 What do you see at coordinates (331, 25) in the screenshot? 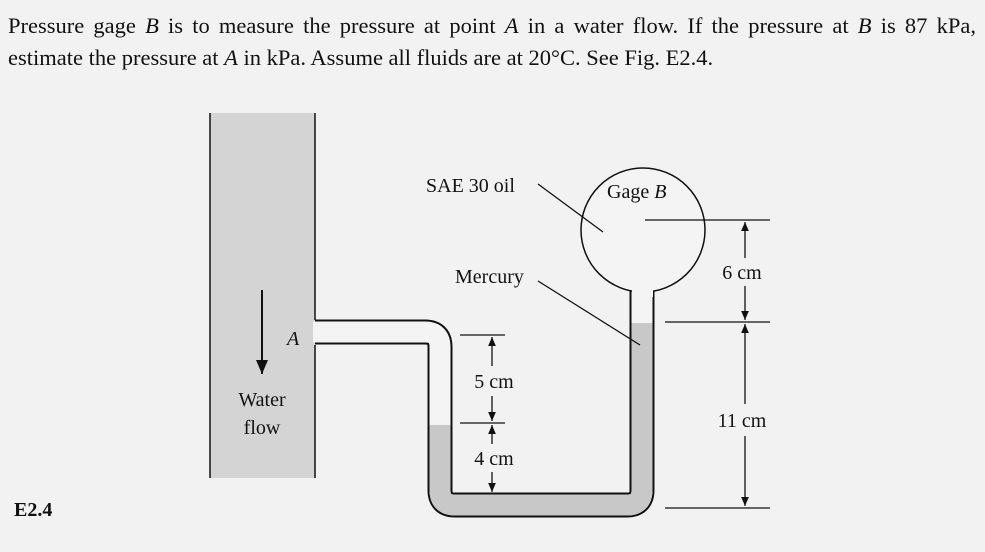
I see `text: is to measure the pressure at point` at bounding box center [331, 25].